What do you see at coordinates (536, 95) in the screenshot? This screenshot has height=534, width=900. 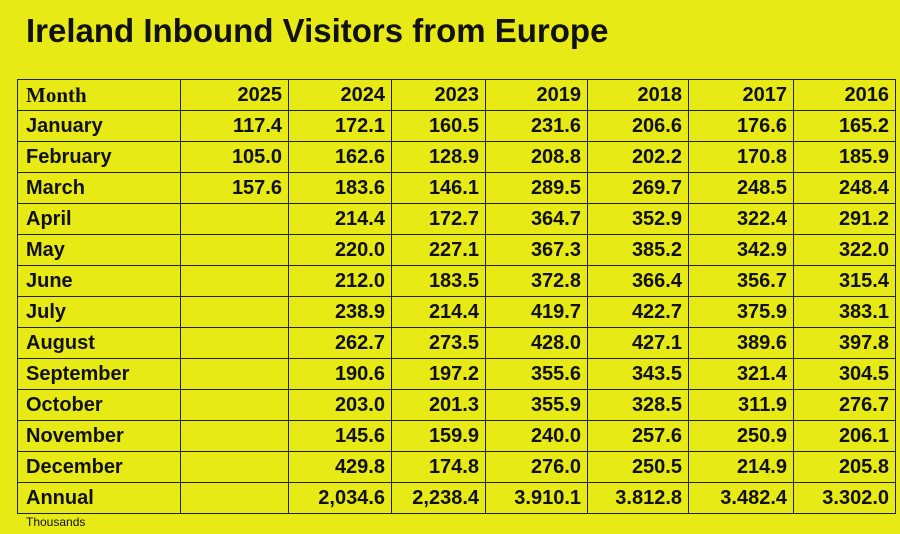 I see `header-year-2019: 2019` at bounding box center [536, 95].